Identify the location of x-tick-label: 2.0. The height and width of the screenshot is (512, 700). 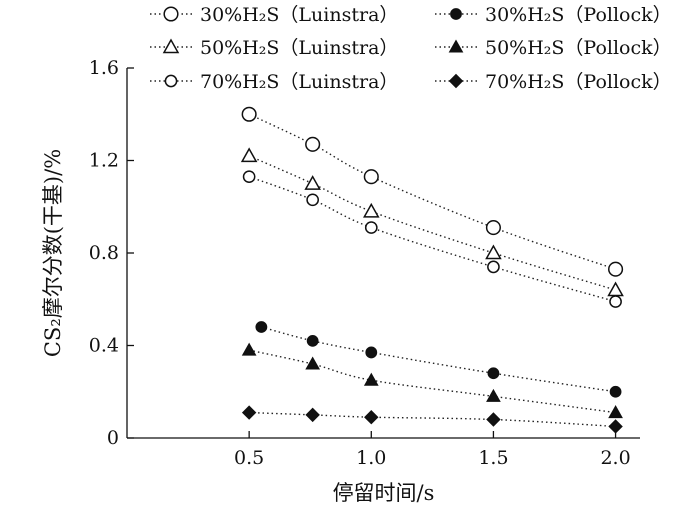
(615, 458).